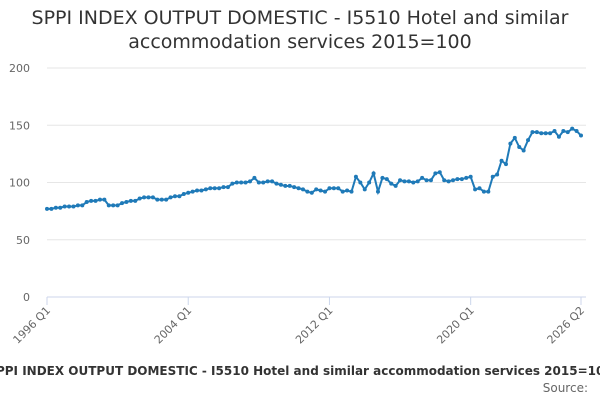  Describe the element at coordinates (19, 183) in the screenshot. I see `y-tick-label: 100` at that location.